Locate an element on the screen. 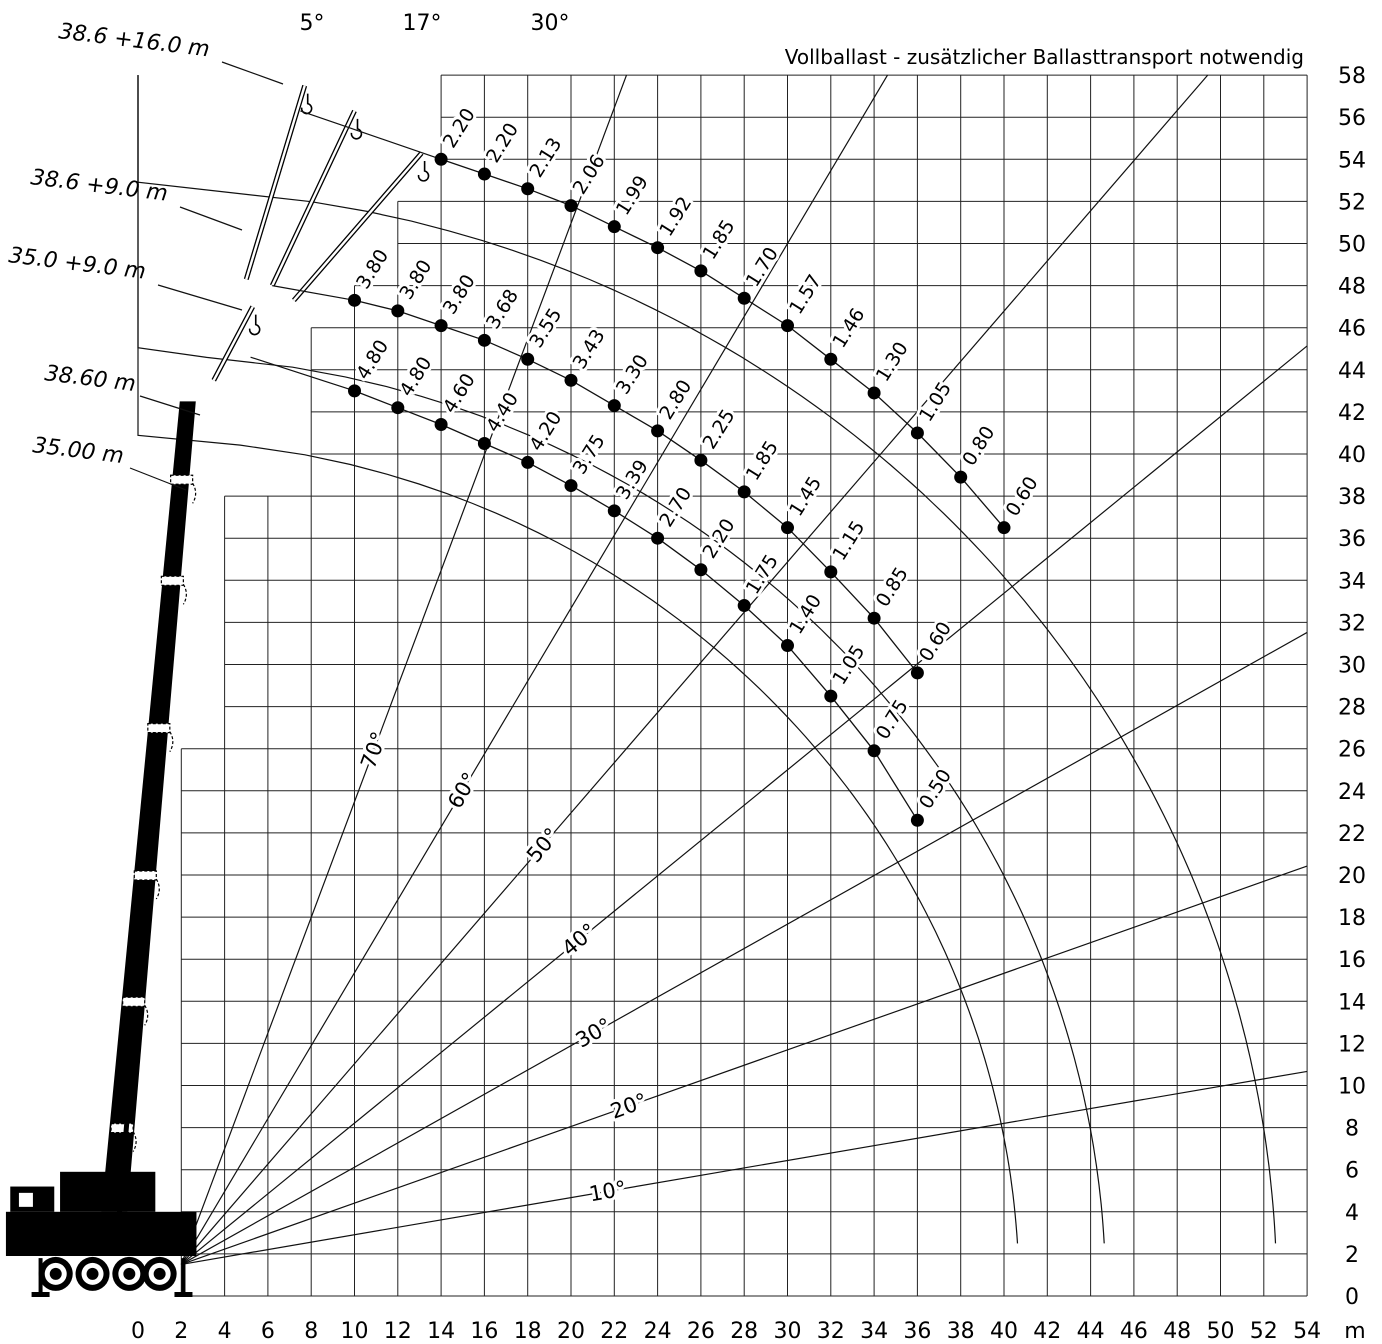 The height and width of the screenshot is (1344, 1382). load-value-label: 2.13 is located at coordinates (545, 158).